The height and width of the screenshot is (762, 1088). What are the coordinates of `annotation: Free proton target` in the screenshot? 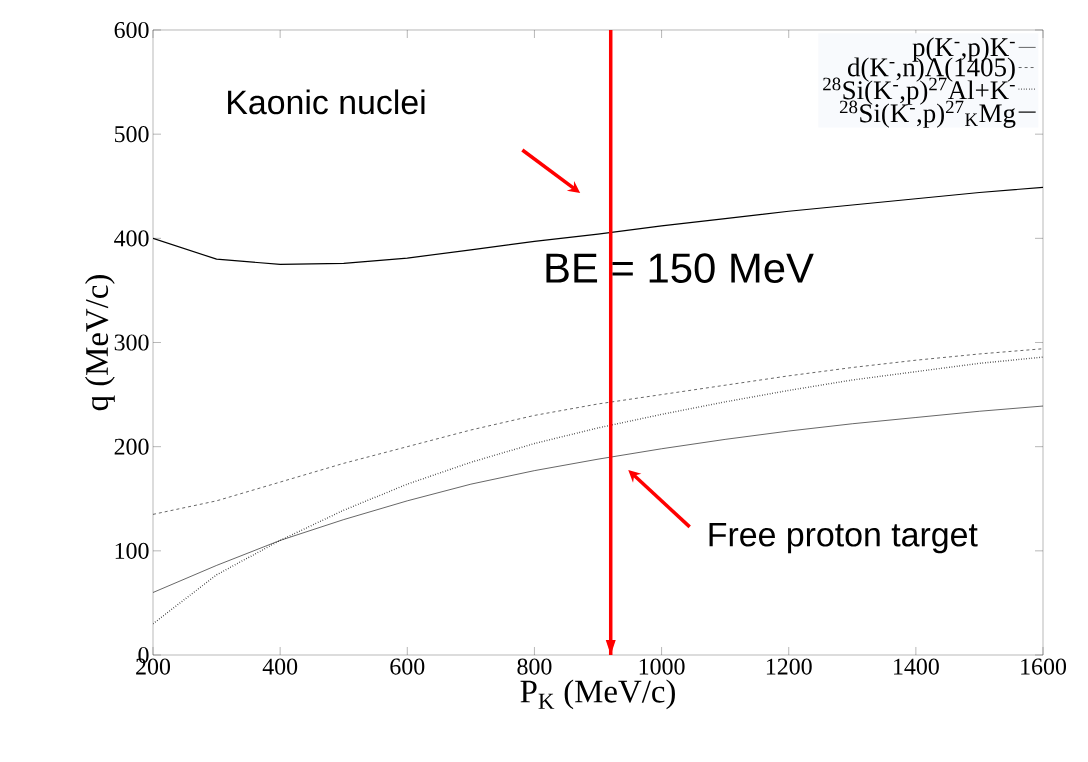 It's located at (843, 538).